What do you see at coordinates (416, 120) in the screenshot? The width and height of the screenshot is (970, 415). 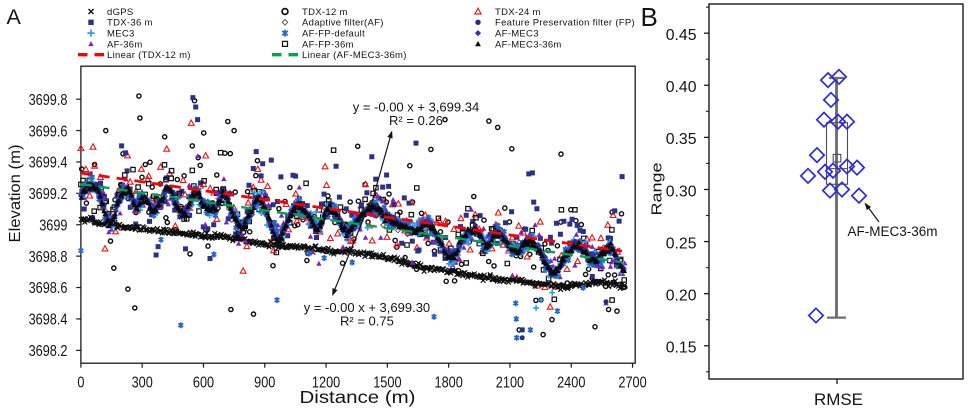 I see `fit-equation-tdx12-line2: R² = 0.26` at bounding box center [416, 120].